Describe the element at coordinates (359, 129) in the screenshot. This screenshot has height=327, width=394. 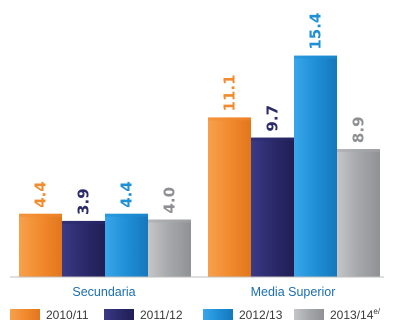
I see `data-label: 8.9` at that location.